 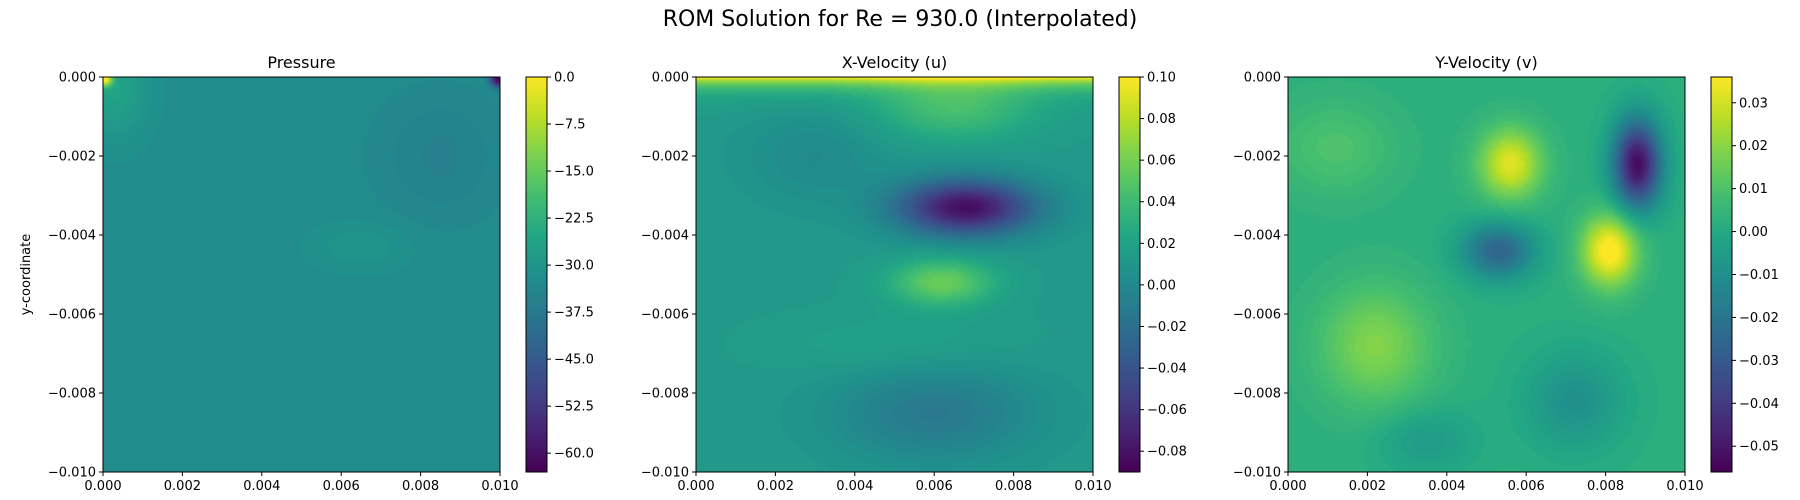 What do you see at coordinates (1161, 119) in the screenshot?
I see `colorbar-tick-label-1-1: 0.08` at bounding box center [1161, 119].